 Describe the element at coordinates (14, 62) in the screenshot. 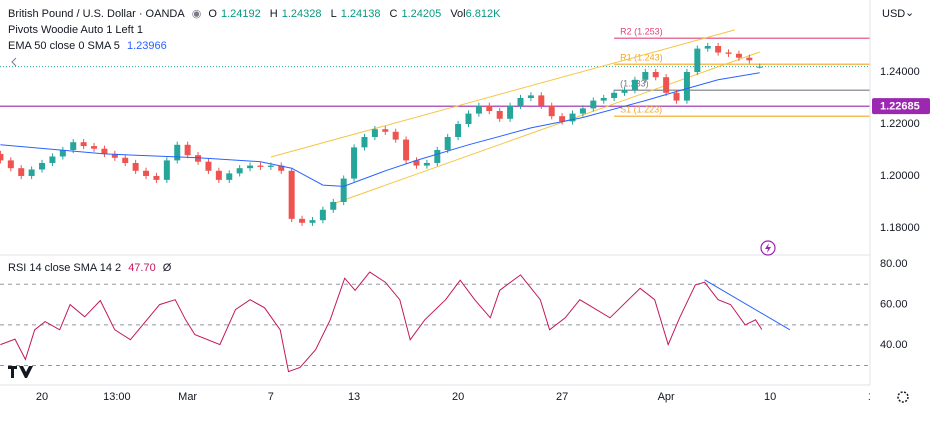

I see `collapse-arrow` at that location.